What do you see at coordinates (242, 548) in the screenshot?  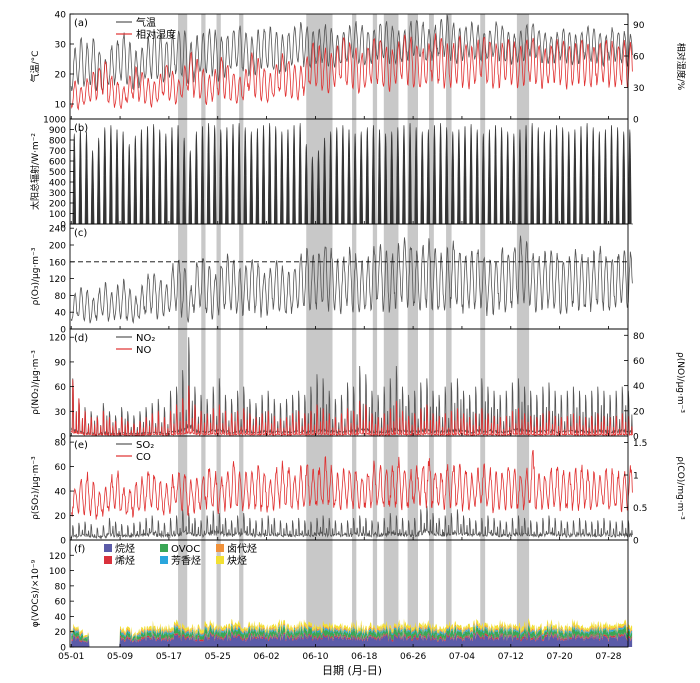 I see `legend-label: 卤代烃` at bounding box center [242, 548].